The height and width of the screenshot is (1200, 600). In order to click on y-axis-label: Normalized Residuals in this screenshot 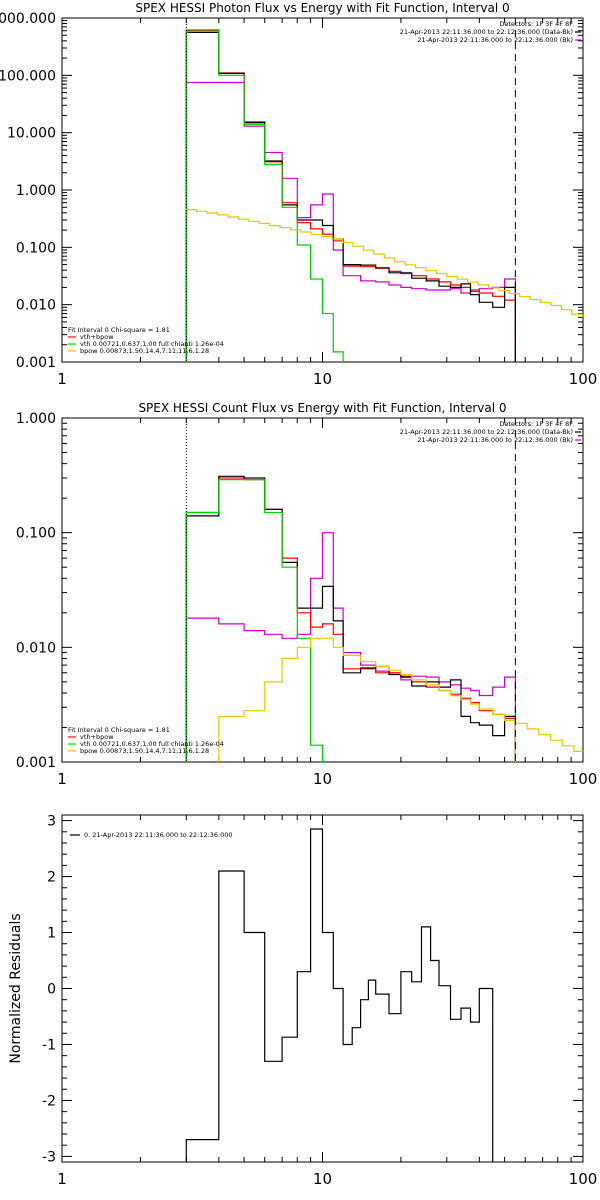, I will do `click(16, 988)`.